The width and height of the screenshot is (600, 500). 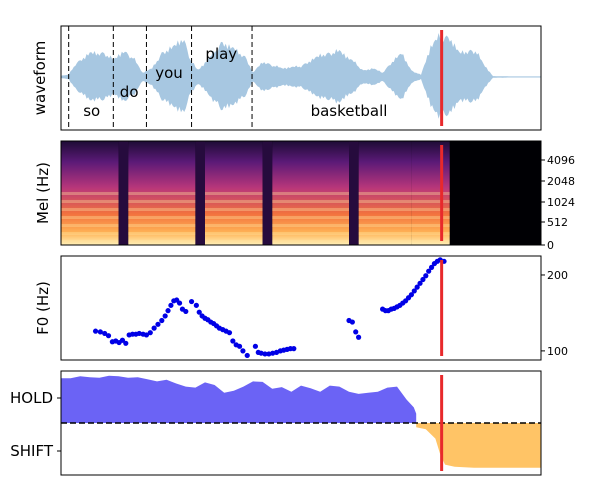 I want to click on mel-y-ticks: 0 512 1024 2048 4096, so click(x=558, y=203).